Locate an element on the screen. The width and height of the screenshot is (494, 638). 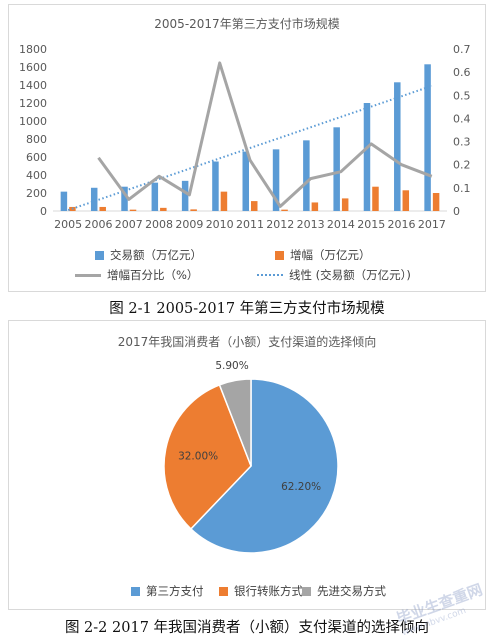
x-tick-label: 2010 is located at coordinates (220, 224).